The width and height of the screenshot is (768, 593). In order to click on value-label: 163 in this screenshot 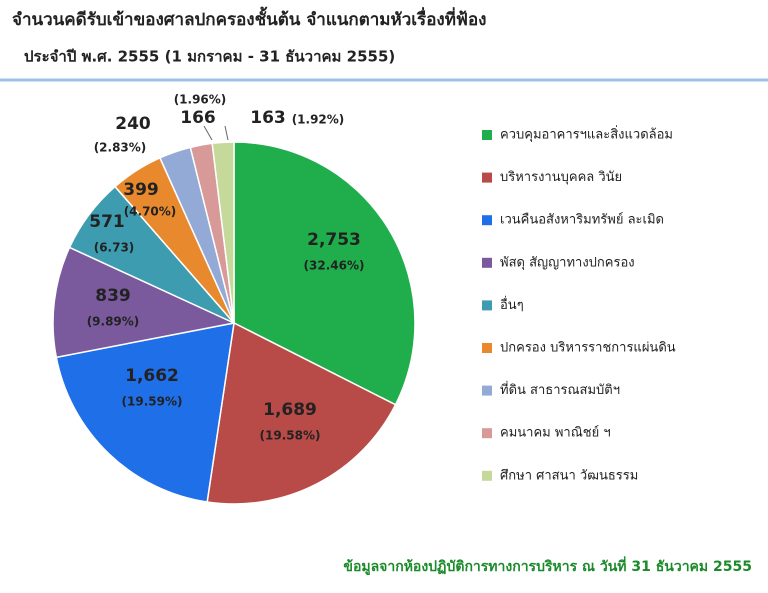, I will do `click(268, 118)`.